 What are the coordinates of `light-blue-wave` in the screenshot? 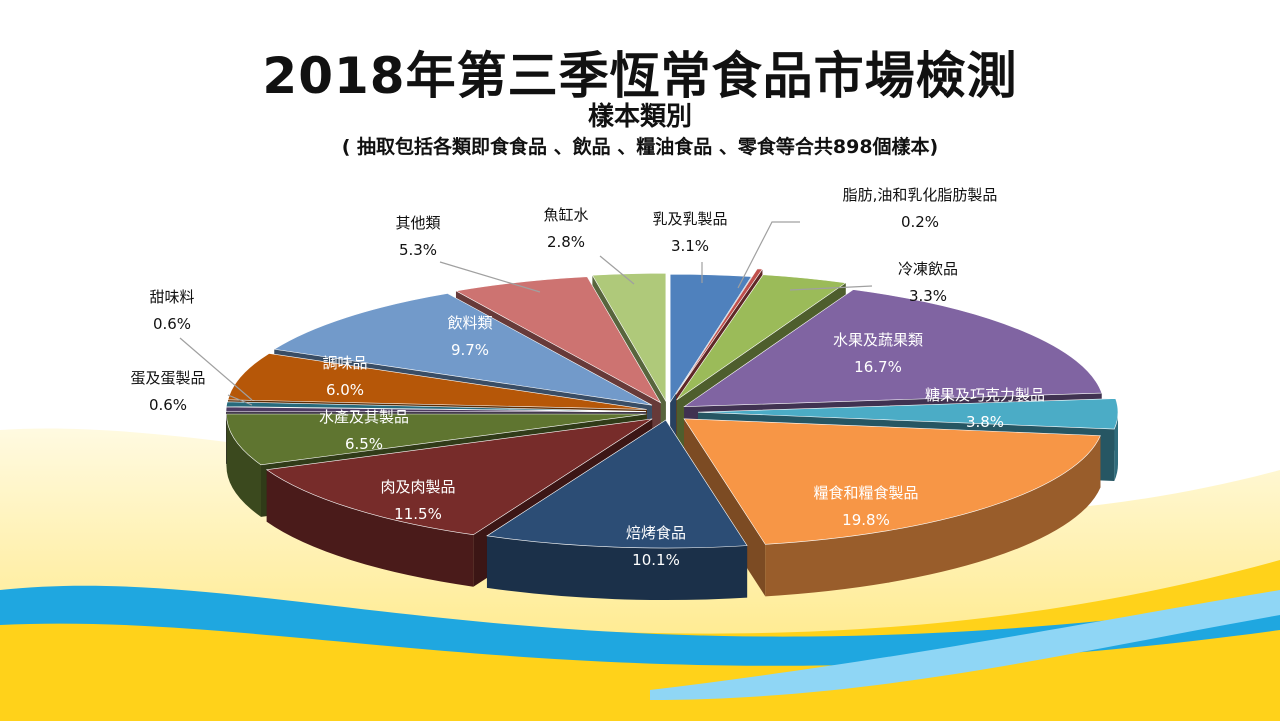 It's located at (965, 645).